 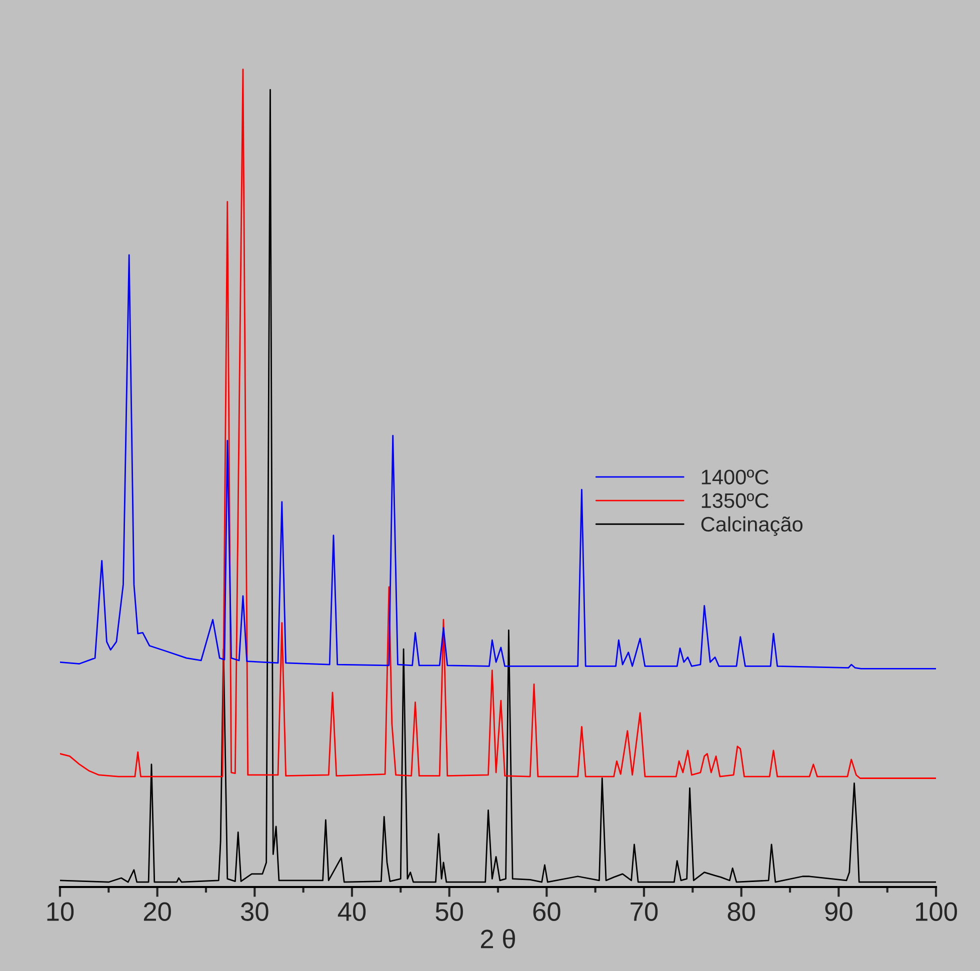 What do you see at coordinates (352, 911) in the screenshot?
I see `x-tick-label: 40` at bounding box center [352, 911].